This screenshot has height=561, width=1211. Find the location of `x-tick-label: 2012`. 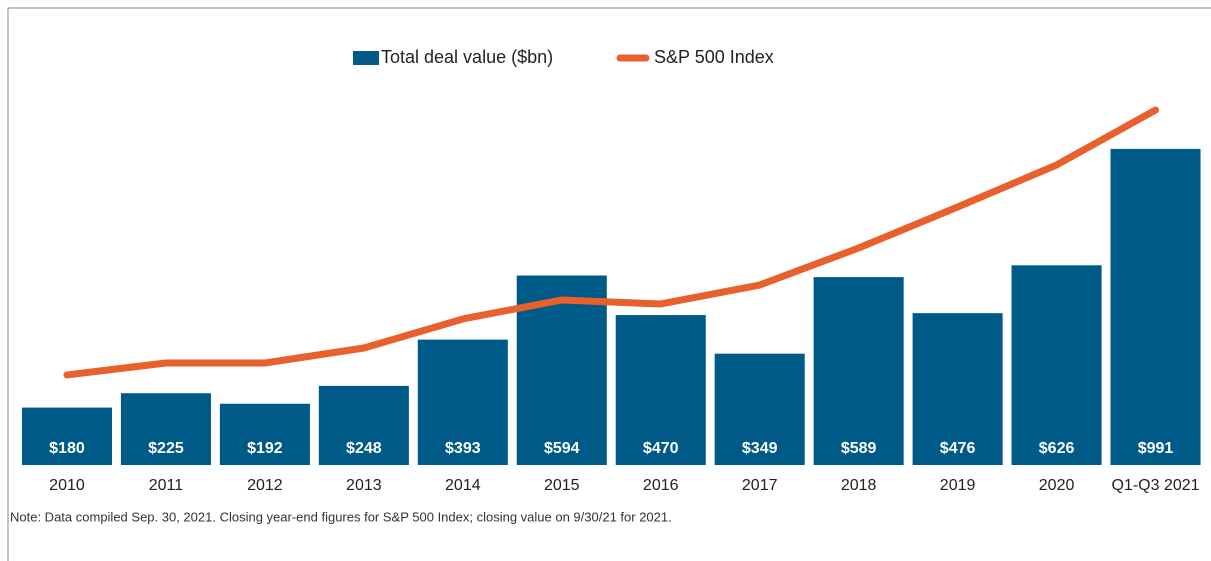

x-tick-label: 2012 is located at coordinates (265, 485).